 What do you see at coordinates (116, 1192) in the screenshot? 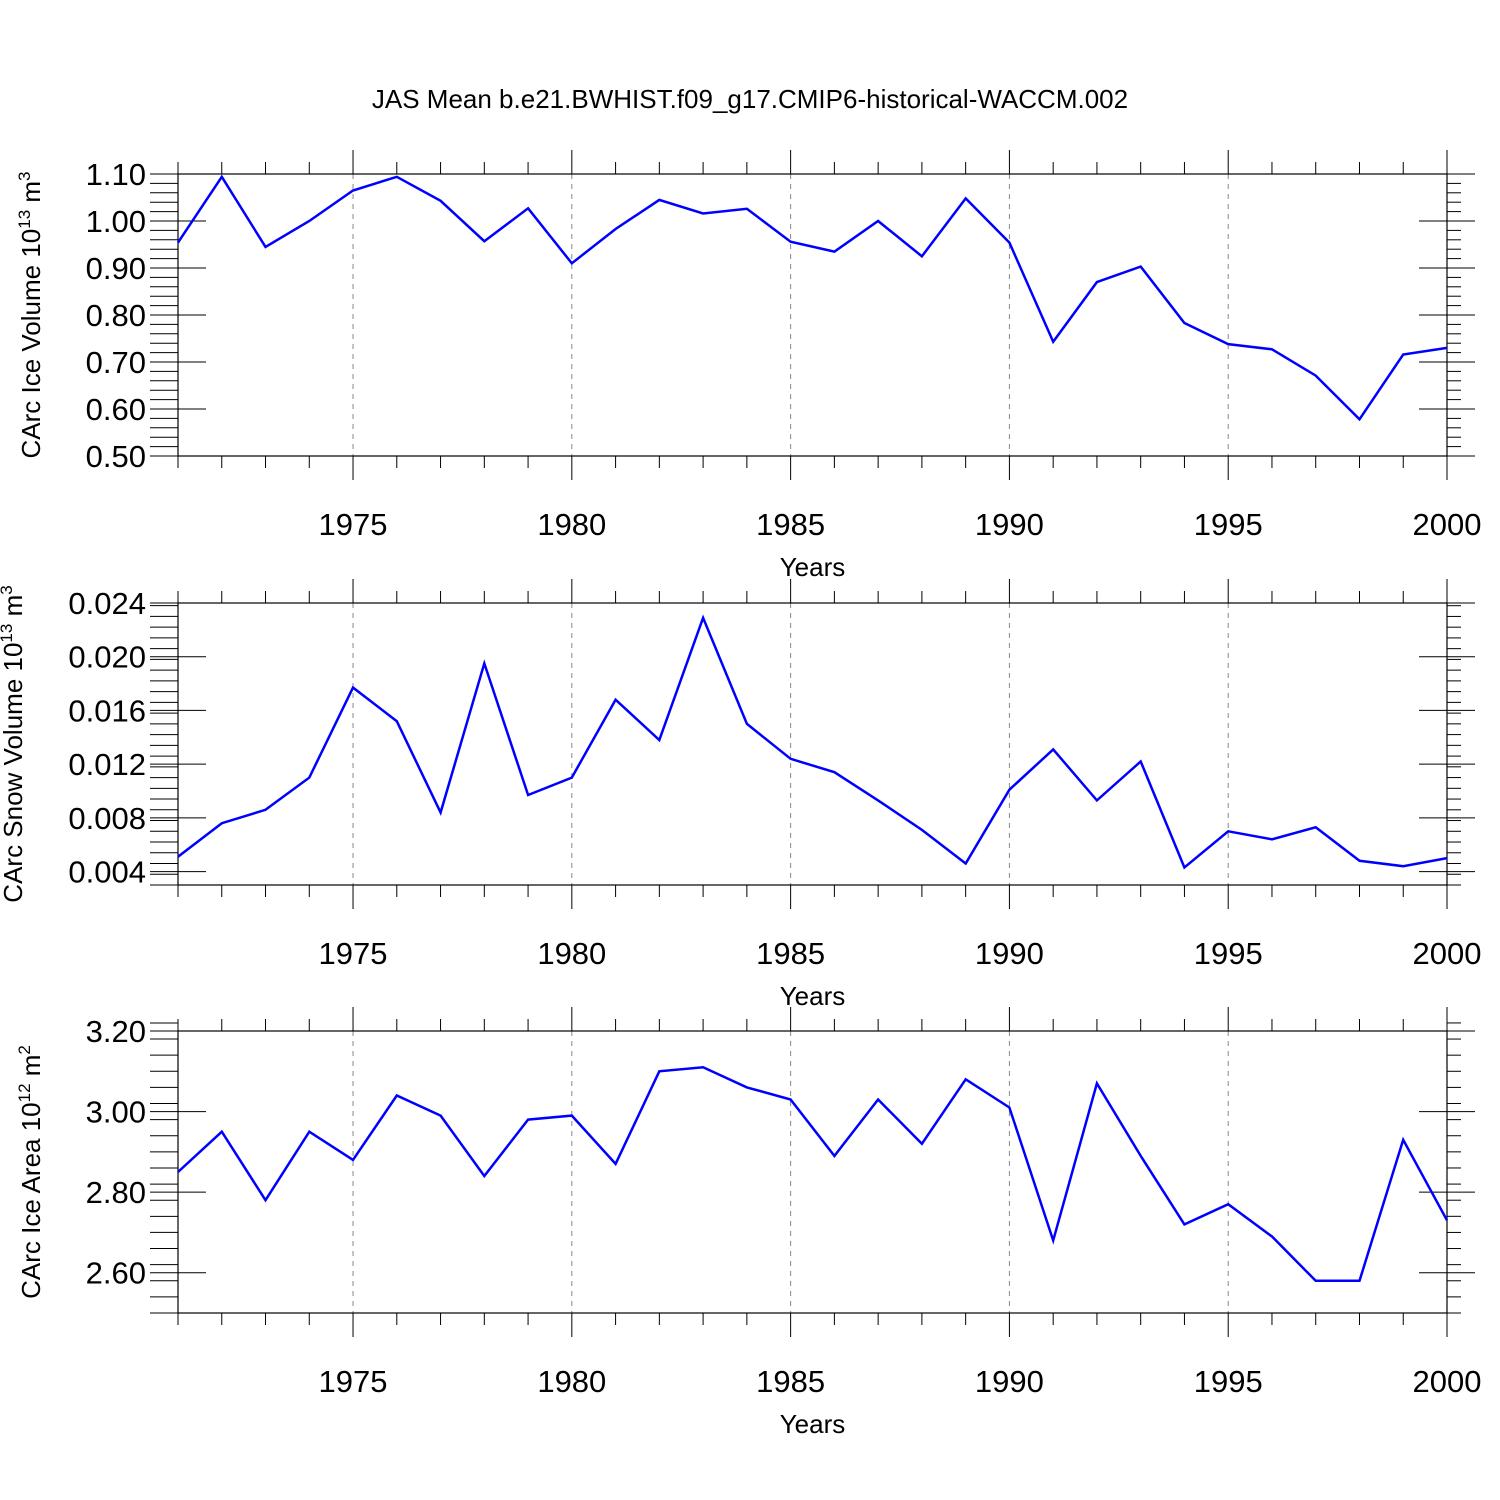
I see `y-tick-label: 2.80` at bounding box center [116, 1192].